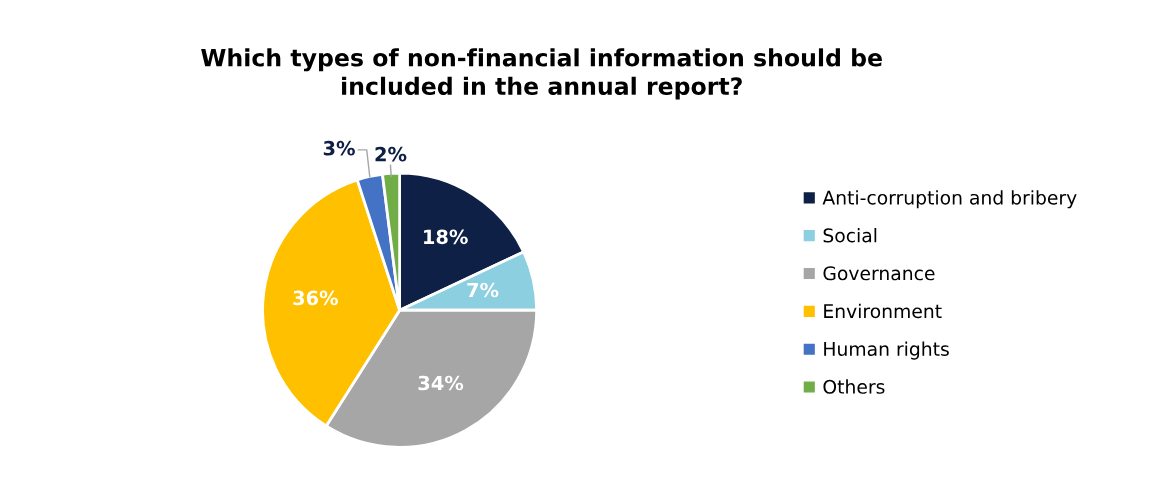 Image resolution: width=1160 pixels, height=498 pixels. What do you see at coordinates (886, 350) in the screenshot?
I see `legend-label: Human rights` at bounding box center [886, 350].